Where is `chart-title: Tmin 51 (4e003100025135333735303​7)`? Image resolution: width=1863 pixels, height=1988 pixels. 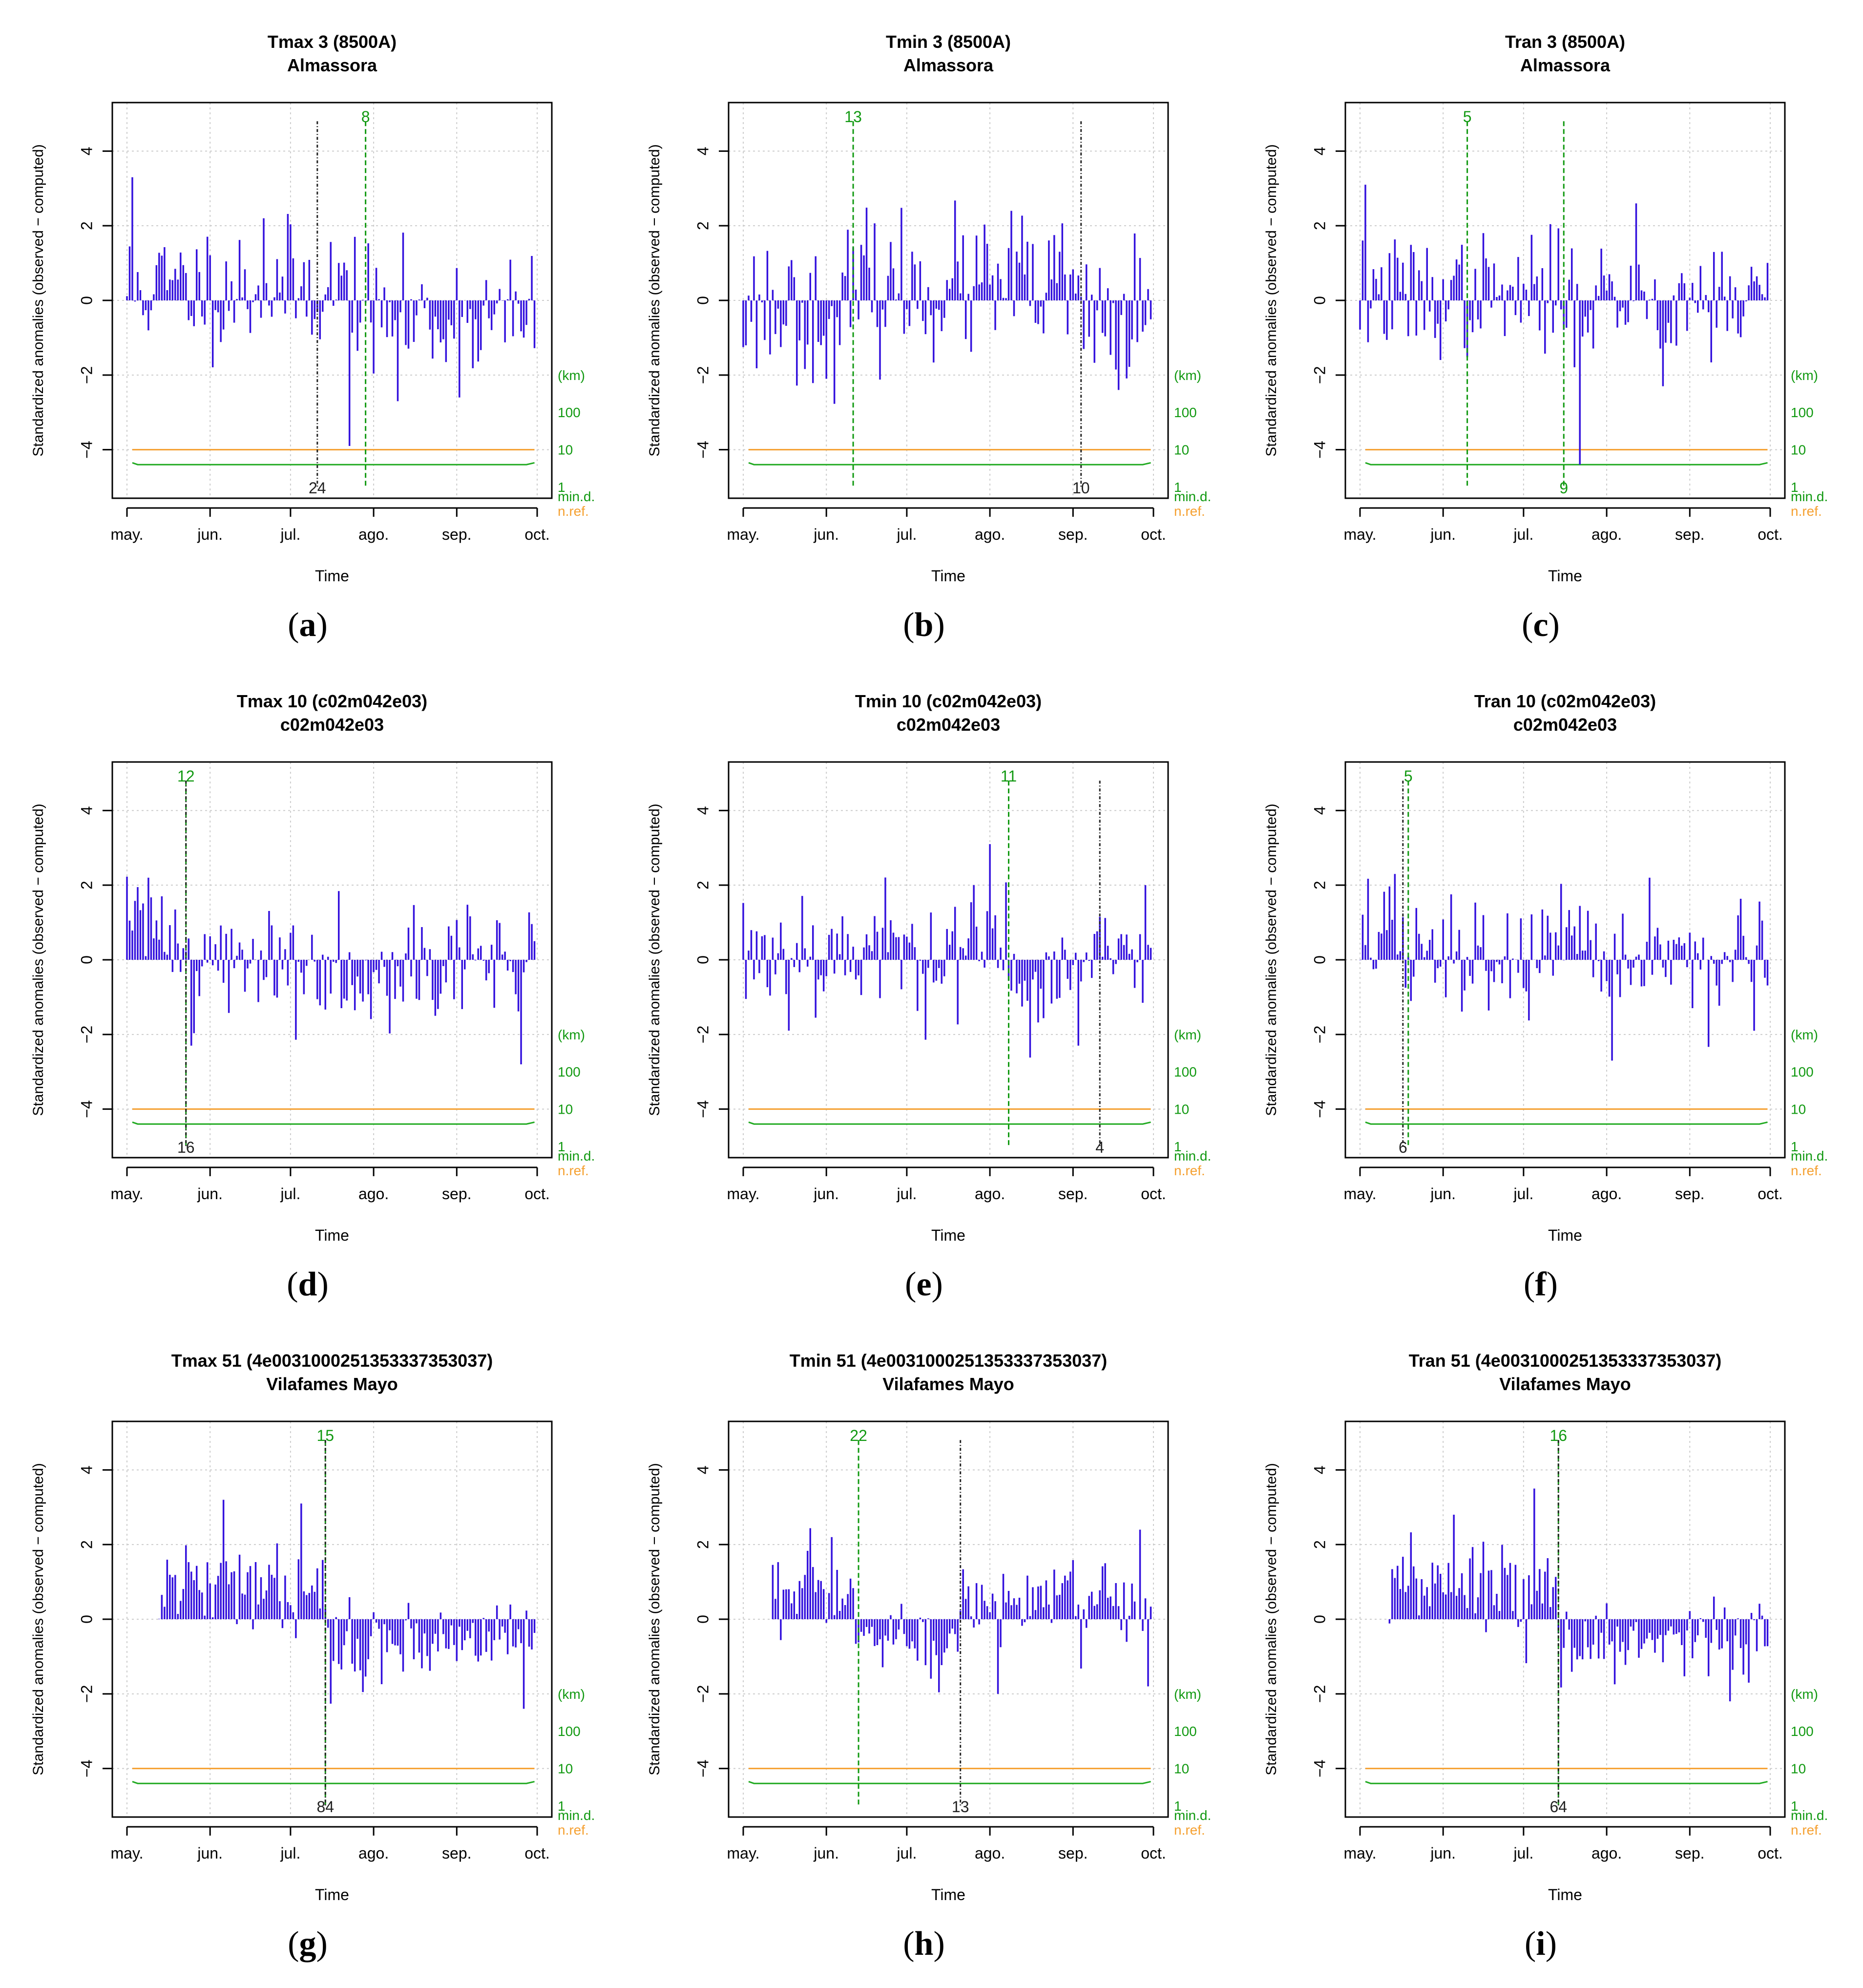
chart-title: Tmin 51 (4e003100025135333735303​7) is located at coordinates (949, 1361).